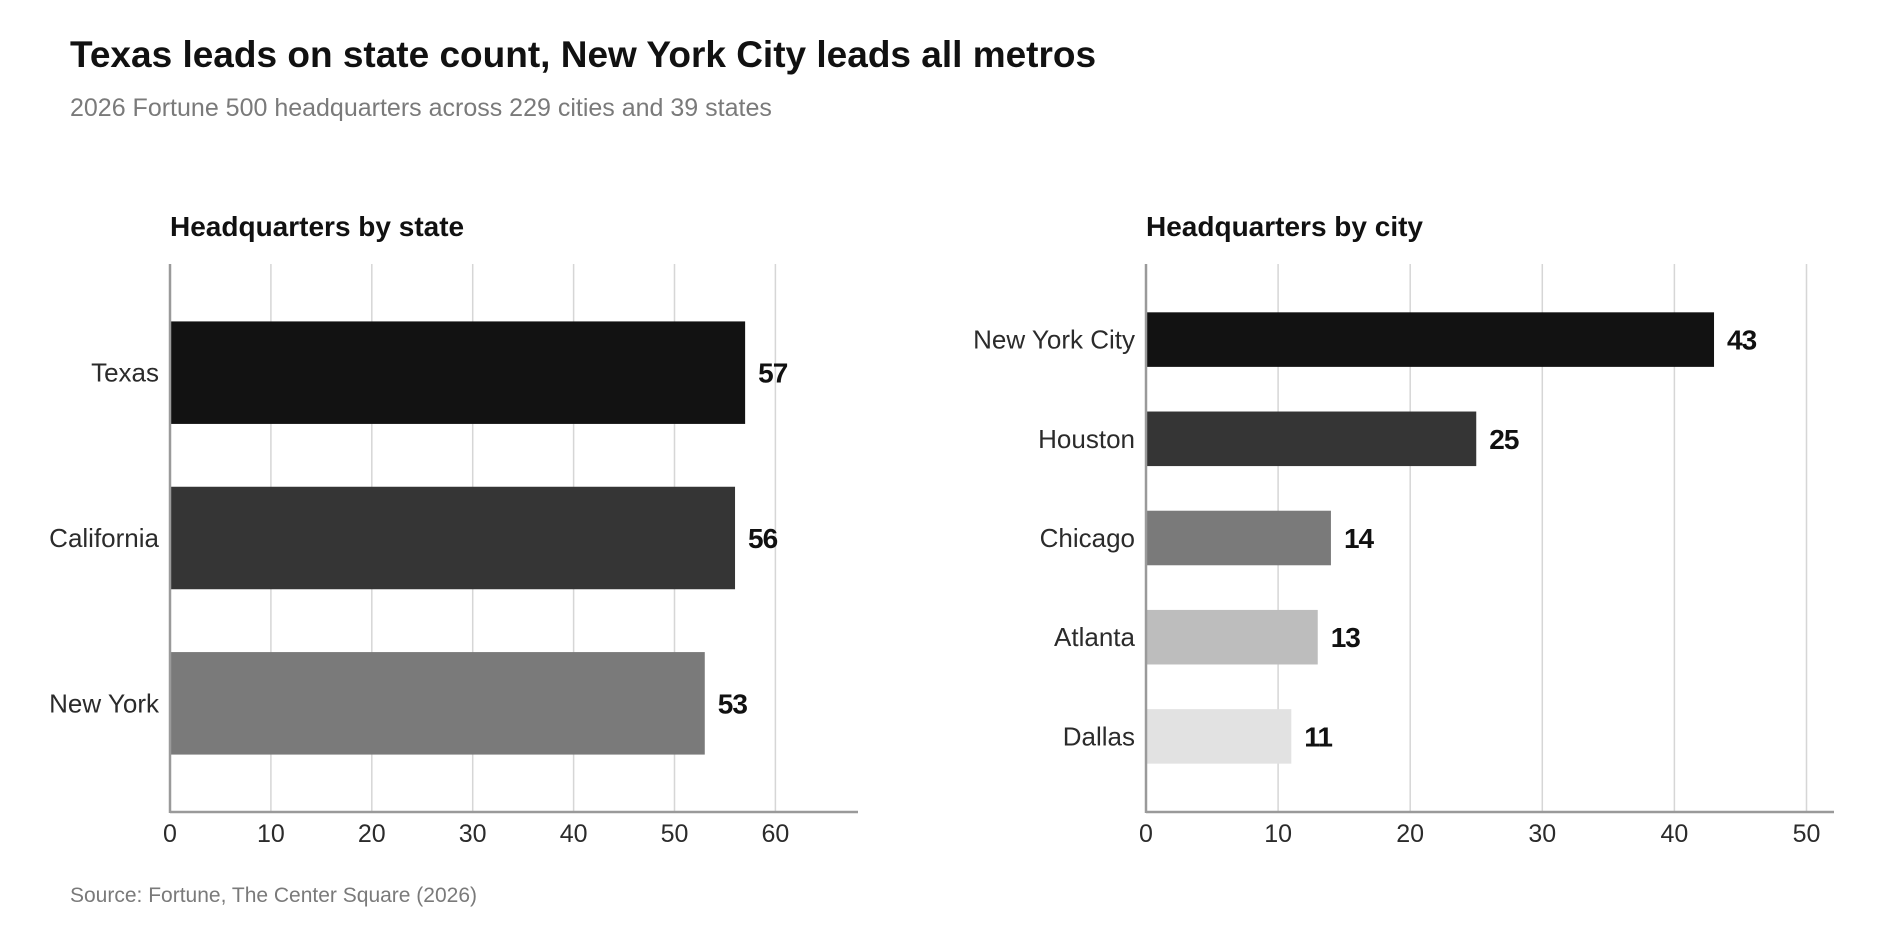 The width and height of the screenshot is (1880, 940). What do you see at coordinates (733, 703) in the screenshot?
I see `state-value-label: 53` at bounding box center [733, 703].